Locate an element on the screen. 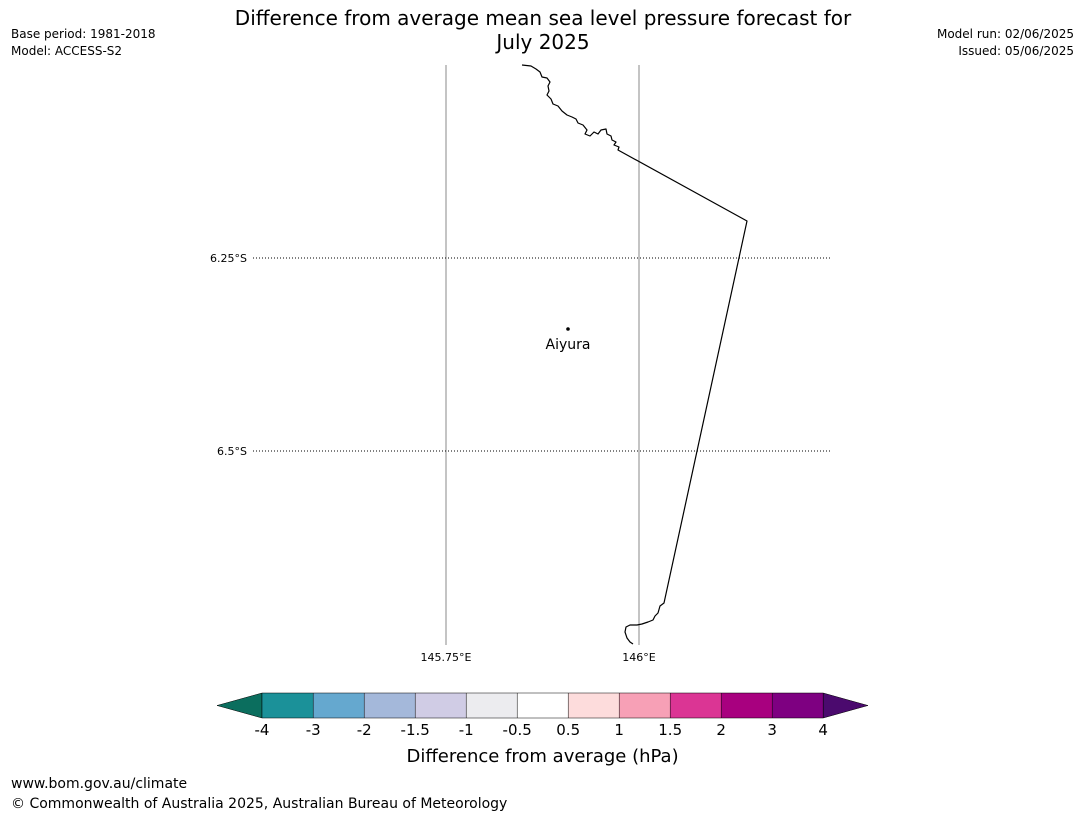 The image size is (1085, 816). colorbar-tick-label: 1.5 is located at coordinates (670, 730).